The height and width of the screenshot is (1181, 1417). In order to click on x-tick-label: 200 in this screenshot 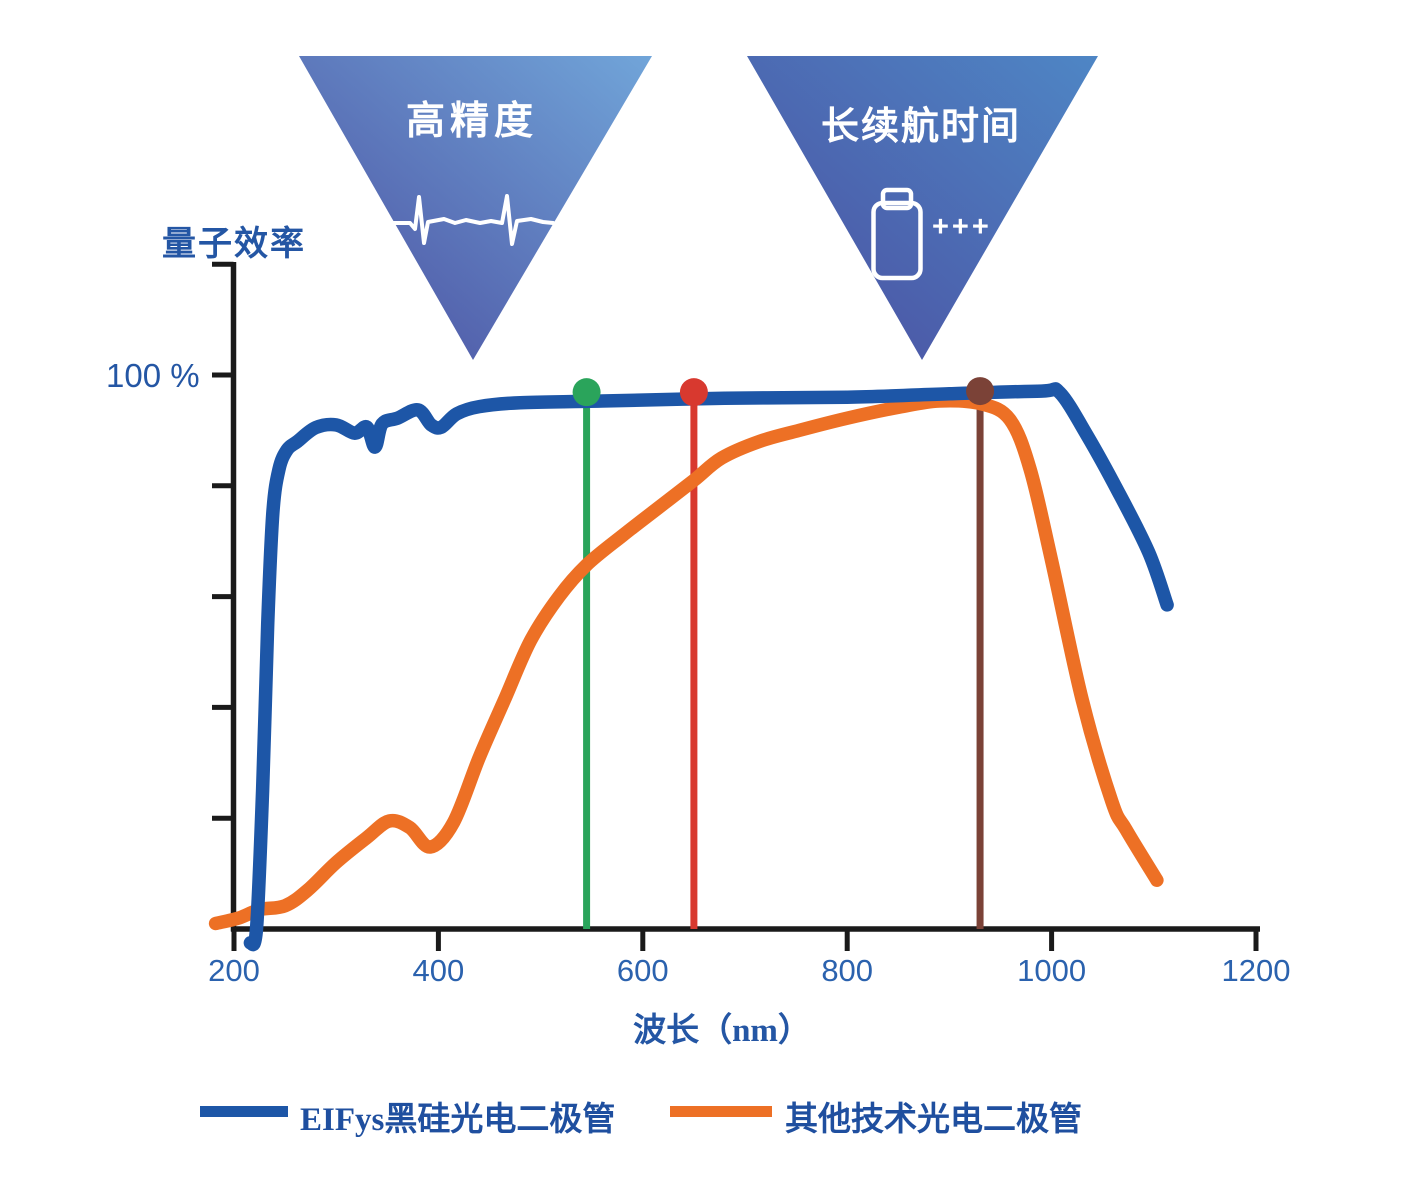, I will do `click(234, 970)`.